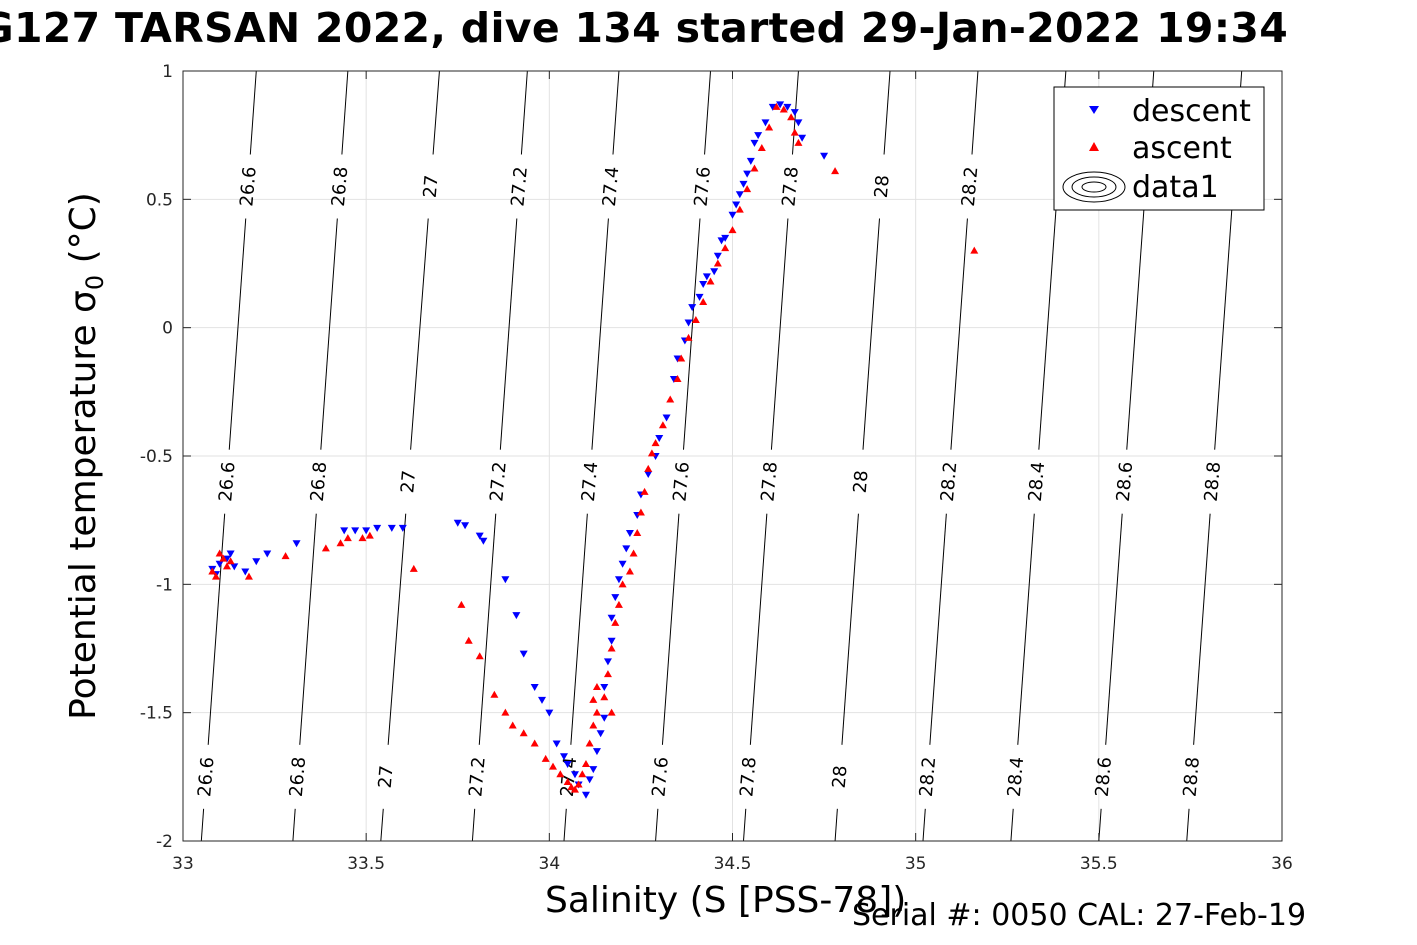  What do you see at coordinates (164, 585) in the screenshot?
I see `y-tick-label: -1` at bounding box center [164, 585].